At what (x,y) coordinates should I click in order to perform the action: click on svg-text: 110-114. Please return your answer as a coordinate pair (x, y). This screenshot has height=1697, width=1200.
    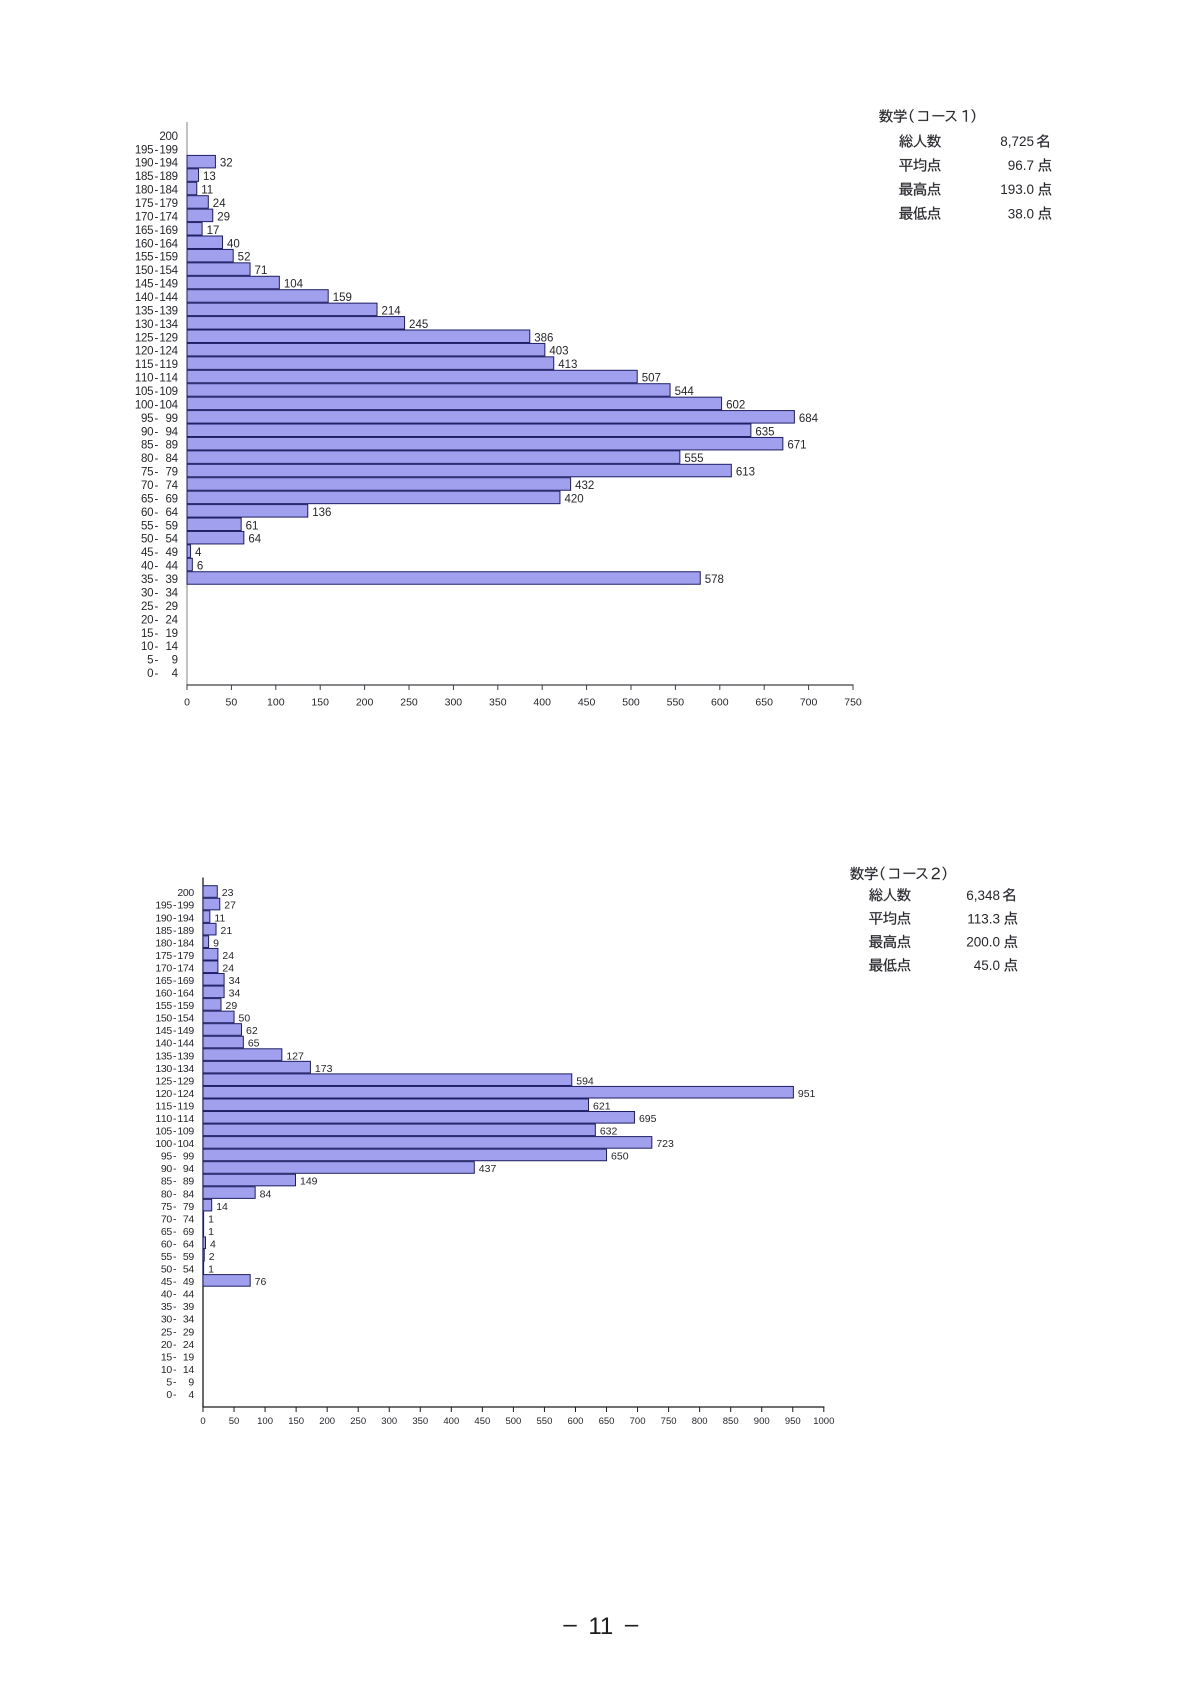
    Looking at the image, I should click on (157, 379).